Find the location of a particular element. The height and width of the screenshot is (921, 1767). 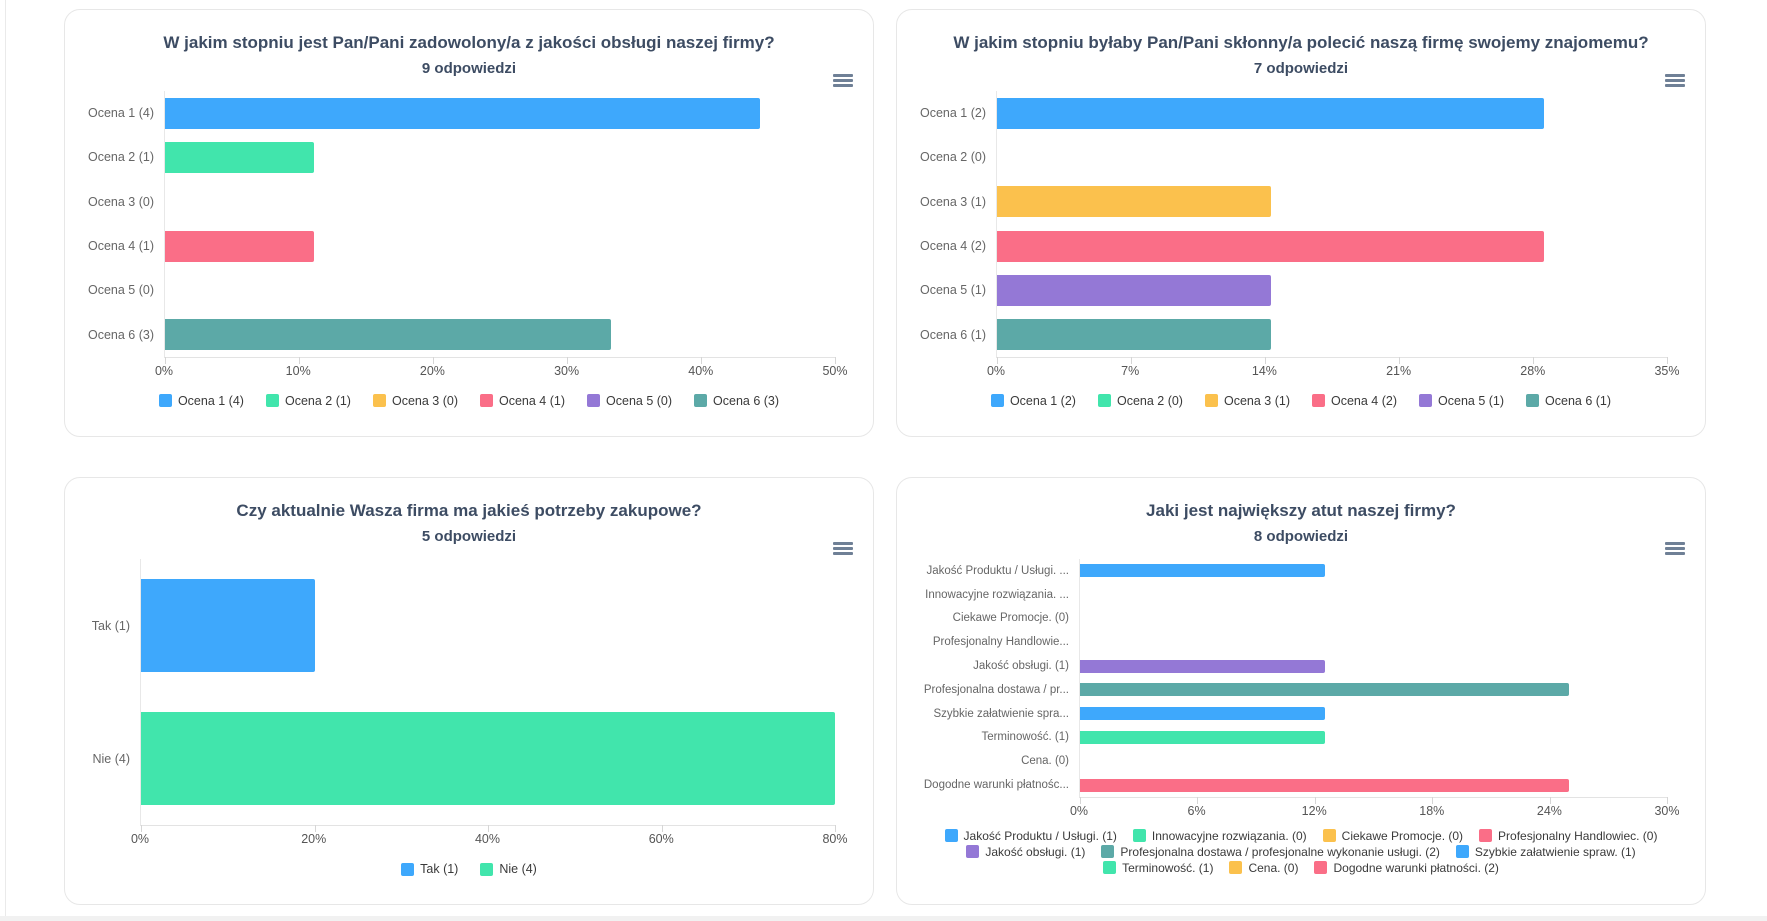

x-axis-ticks: 0% 10% 20% 30% 40% 50% is located at coordinates (501, 373).